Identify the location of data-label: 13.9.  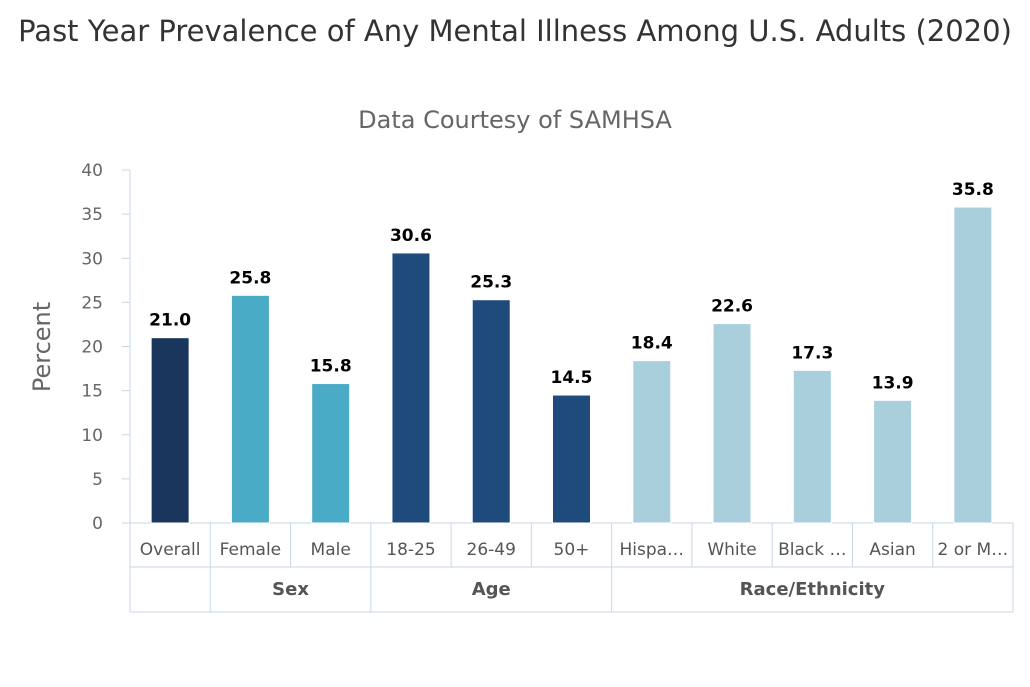
(893, 383).